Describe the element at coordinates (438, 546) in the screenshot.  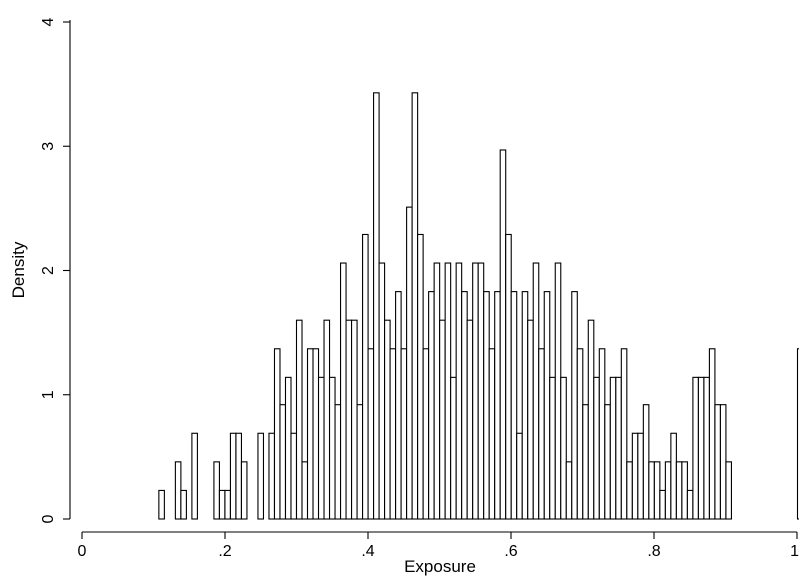
I see `x-axis-ticks: 0 .2 .4 .6 .8 1` at that location.